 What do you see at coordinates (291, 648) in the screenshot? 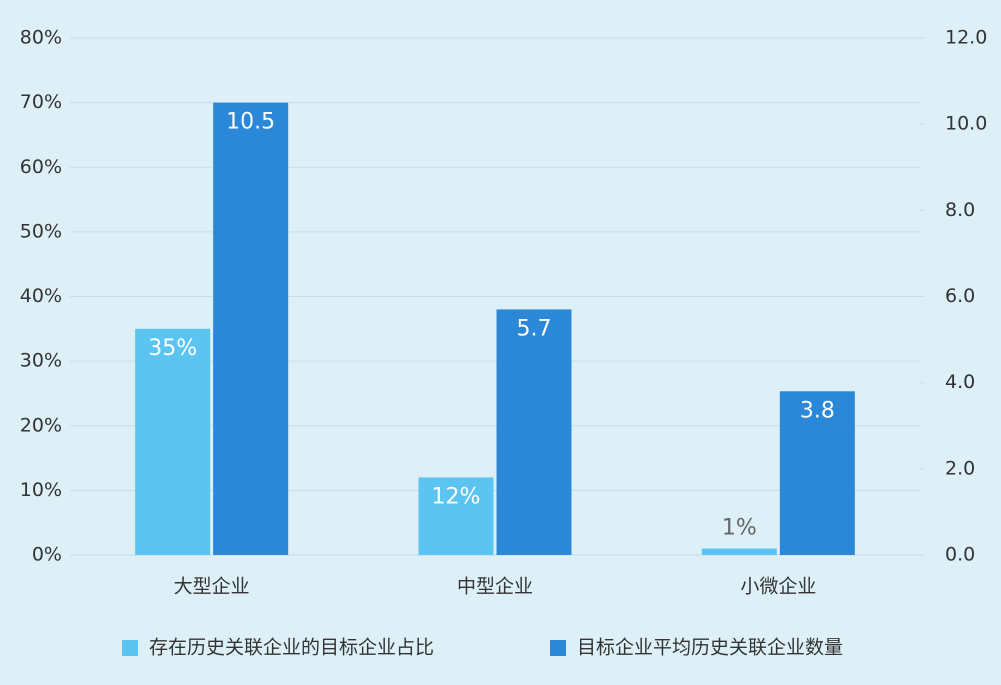
I see `legend-label: 存在历史关联企业的目标企业占比` at bounding box center [291, 648].